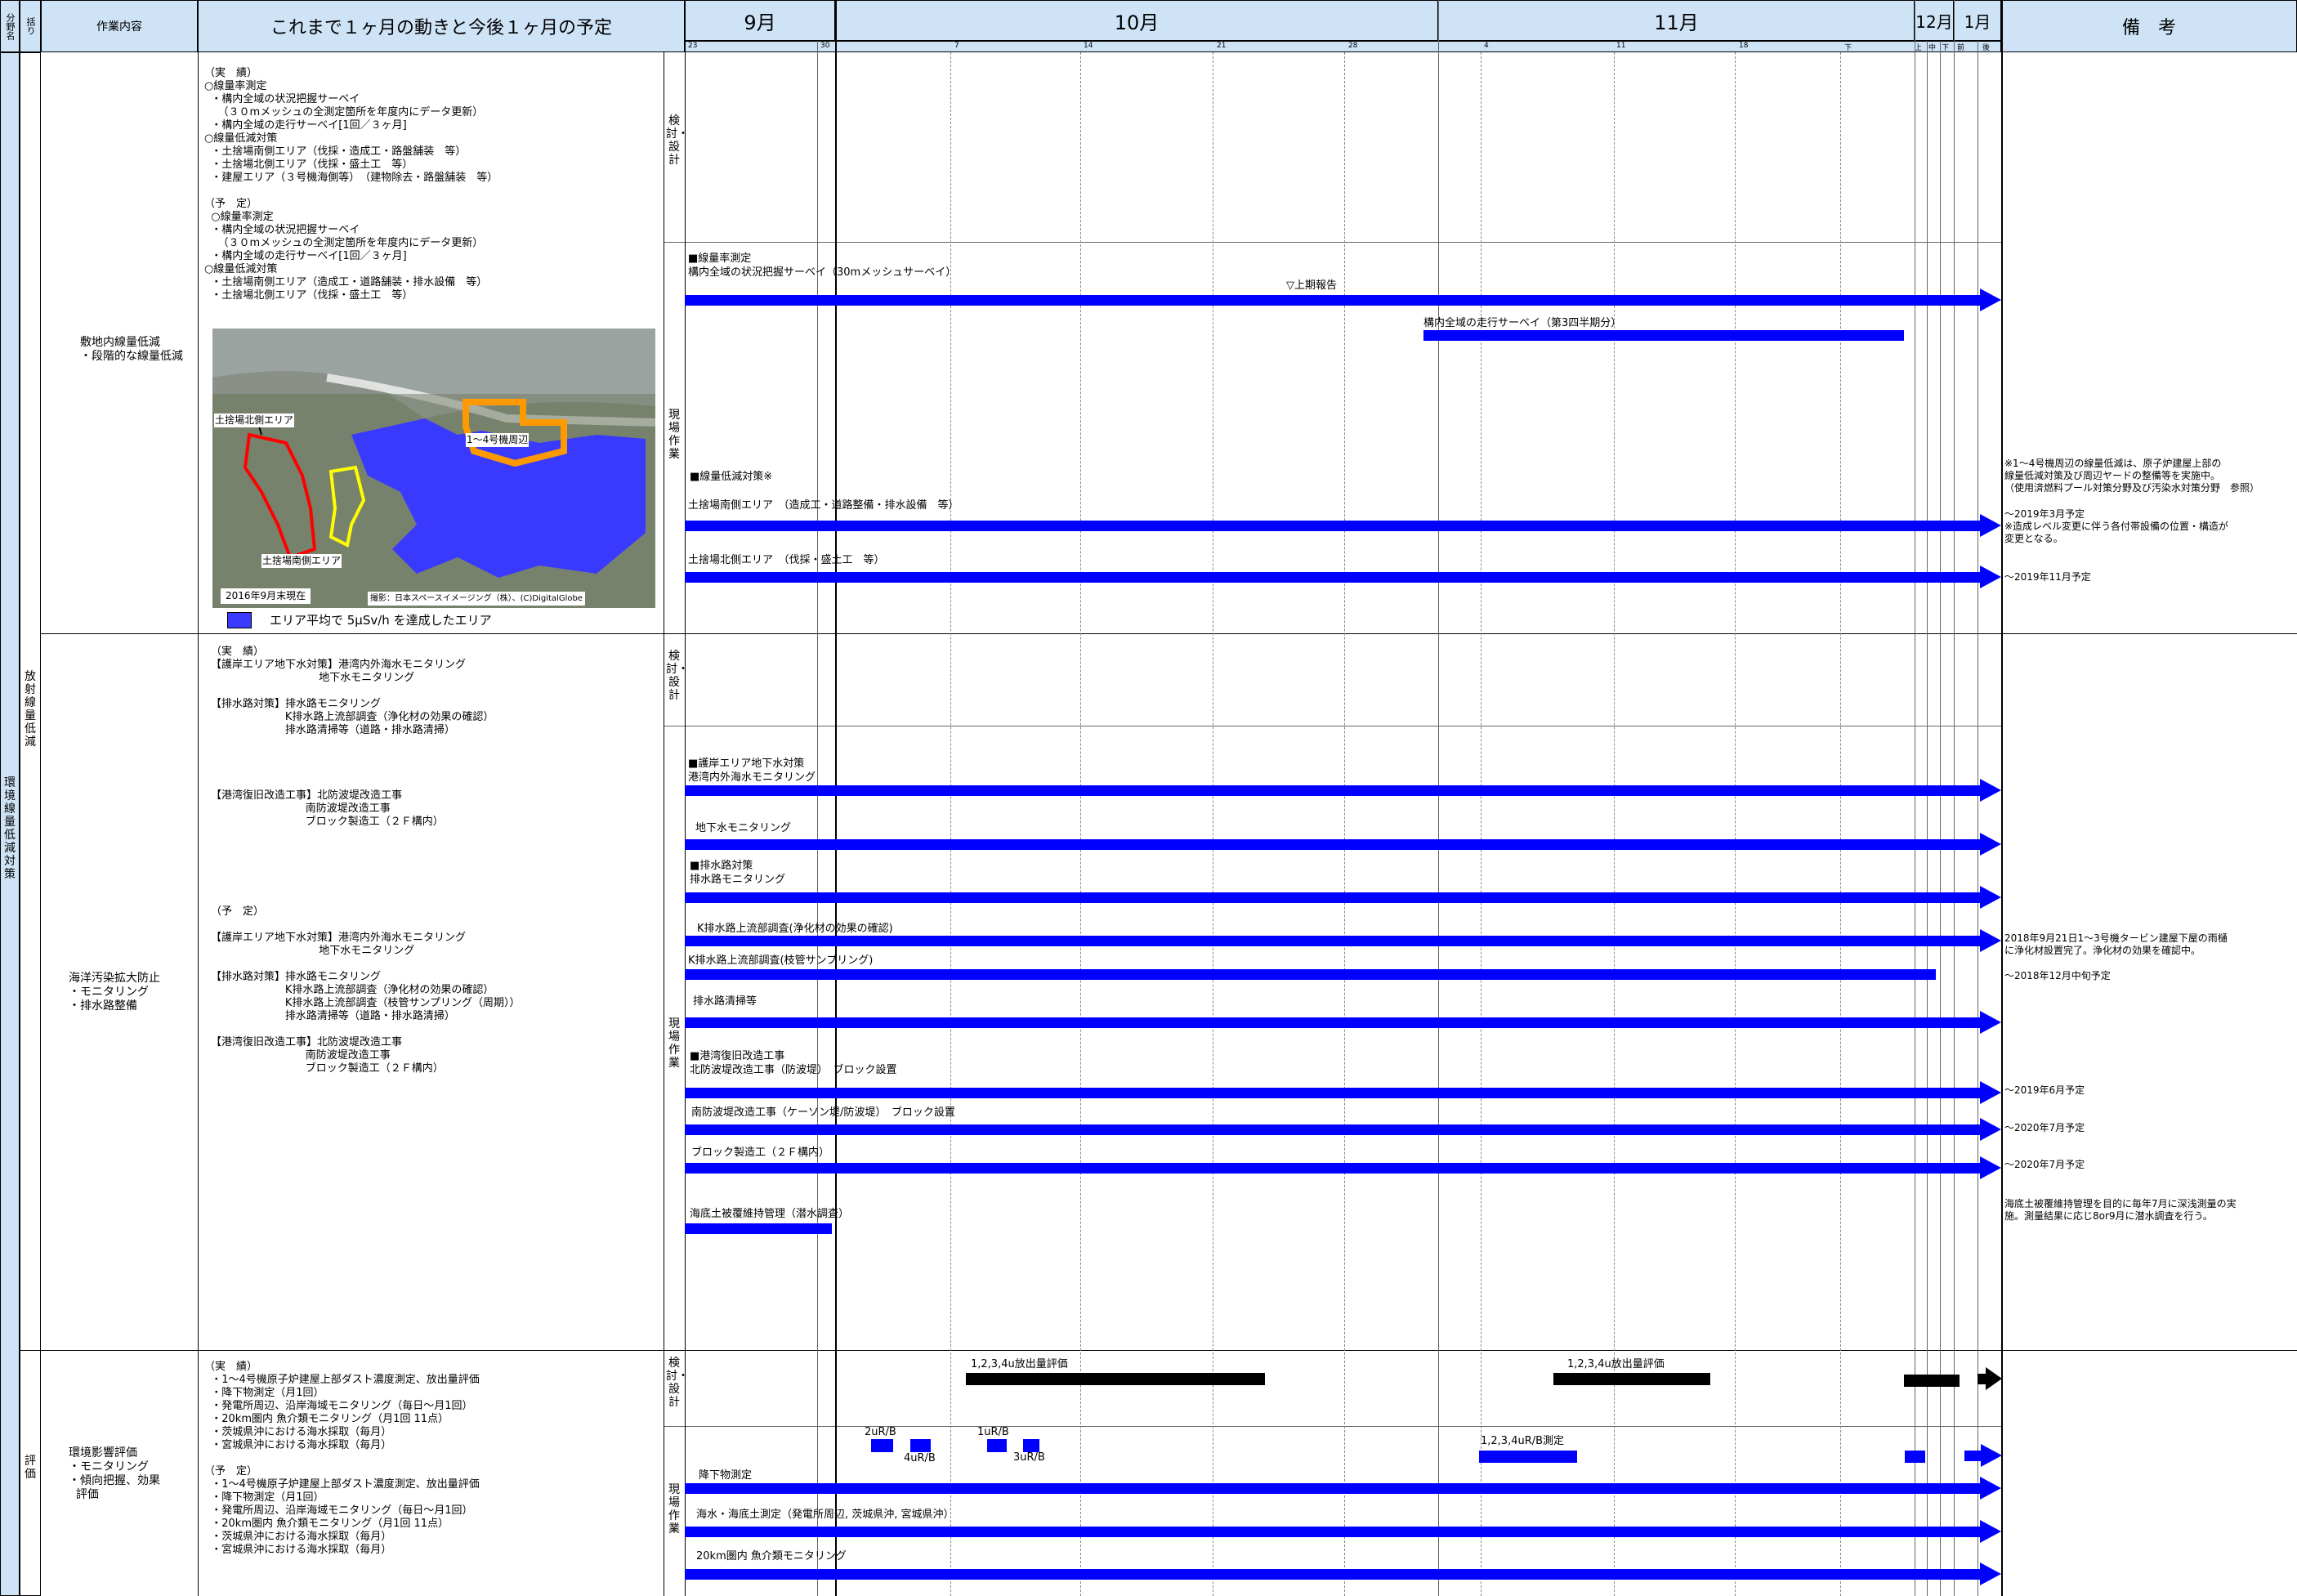  Describe the element at coordinates (30, 1468) in the screenshot. I see `kukuri-label-2: 評価` at that location.